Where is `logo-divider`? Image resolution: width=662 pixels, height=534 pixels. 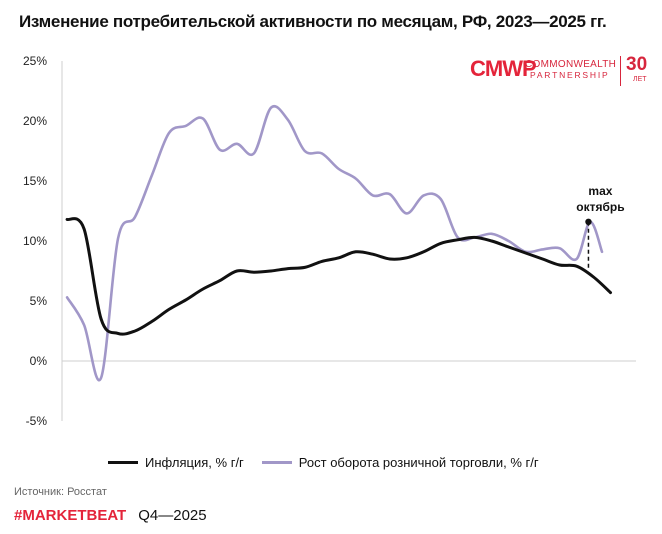 logo-divider is located at coordinates (620, 71).